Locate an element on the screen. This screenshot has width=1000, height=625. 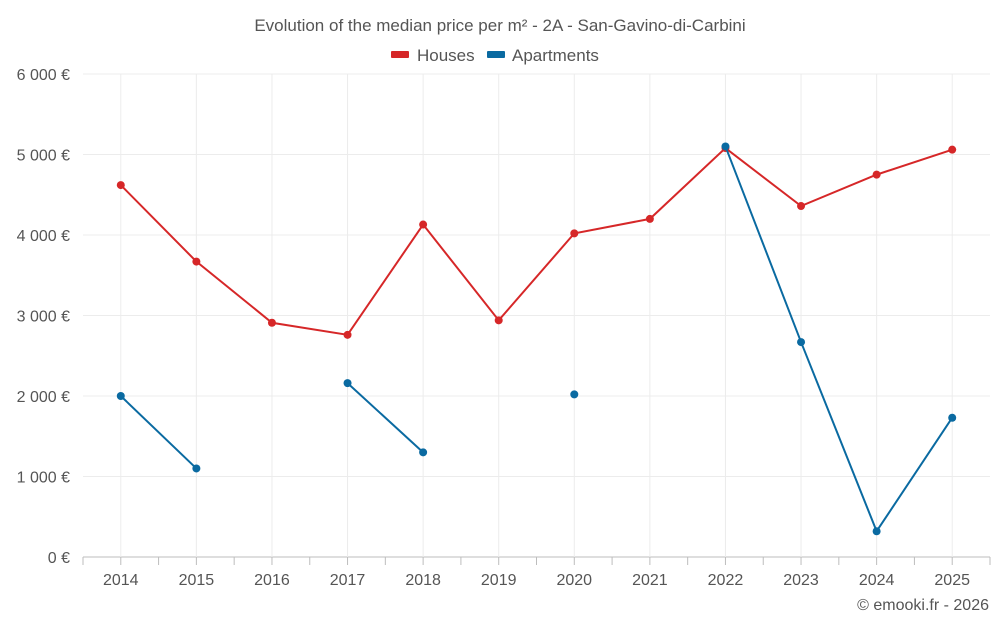
data-point-apartments-2023 is located at coordinates (801, 342).